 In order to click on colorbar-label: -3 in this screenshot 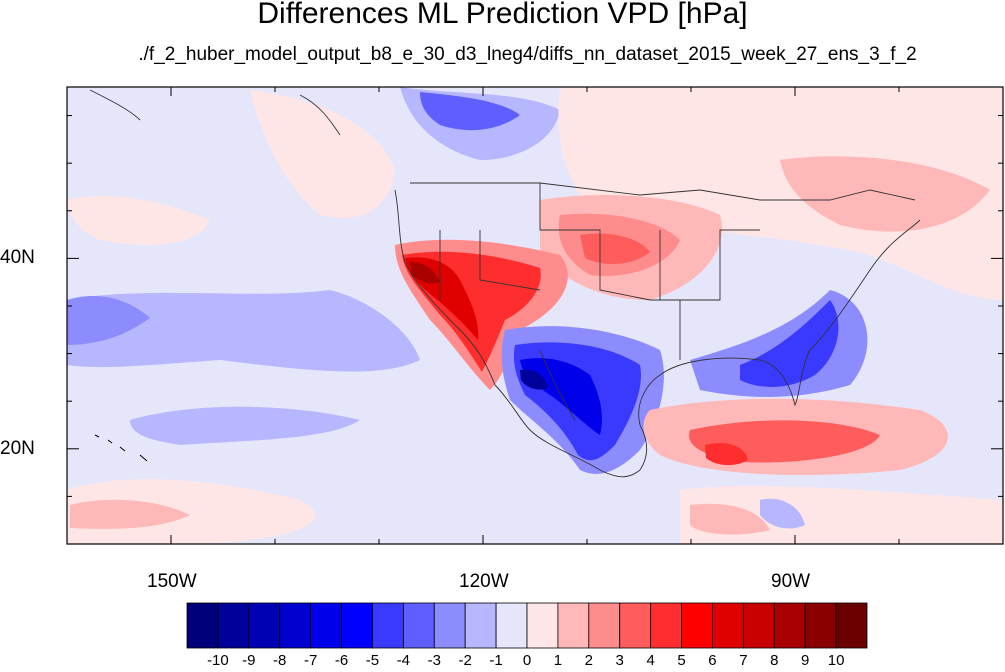, I will do `click(434, 660)`.